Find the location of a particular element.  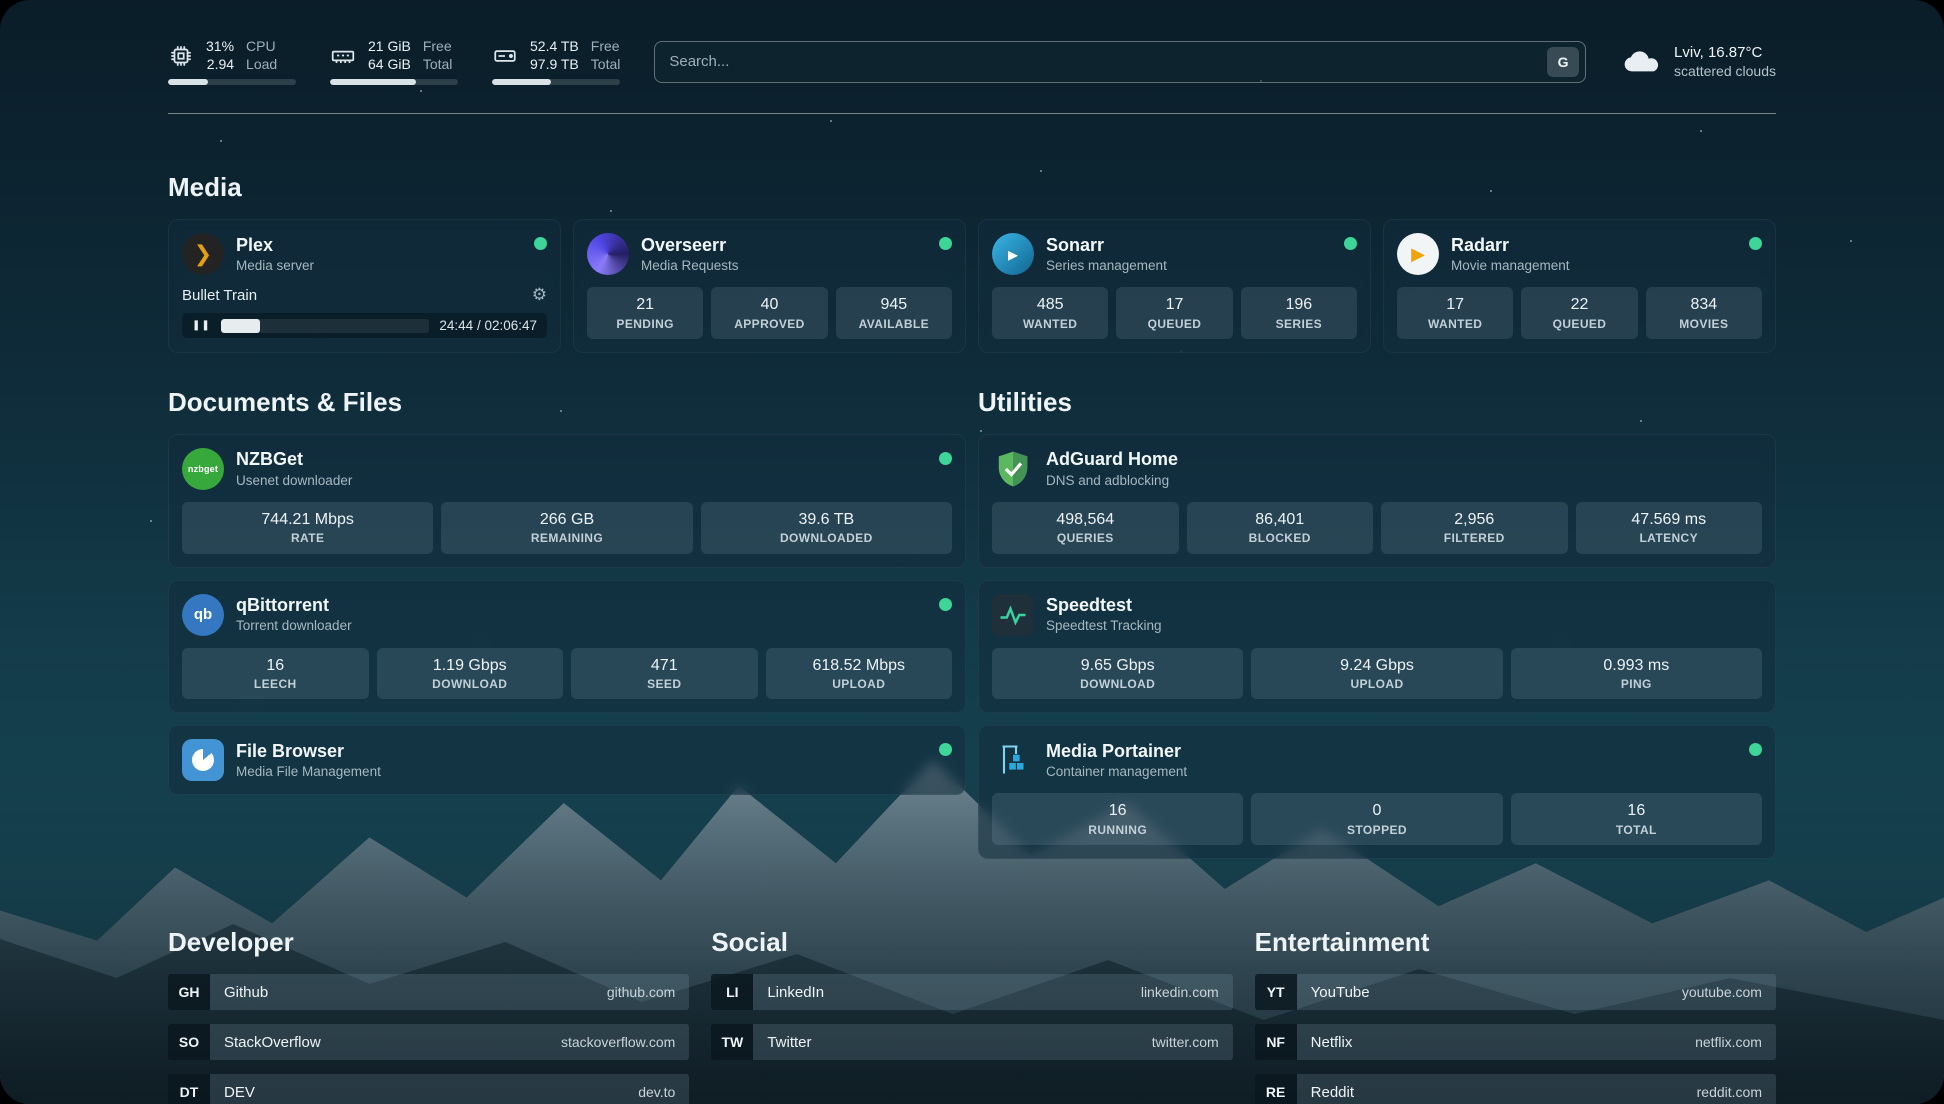

playback-progress-fill is located at coordinates (240, 325).